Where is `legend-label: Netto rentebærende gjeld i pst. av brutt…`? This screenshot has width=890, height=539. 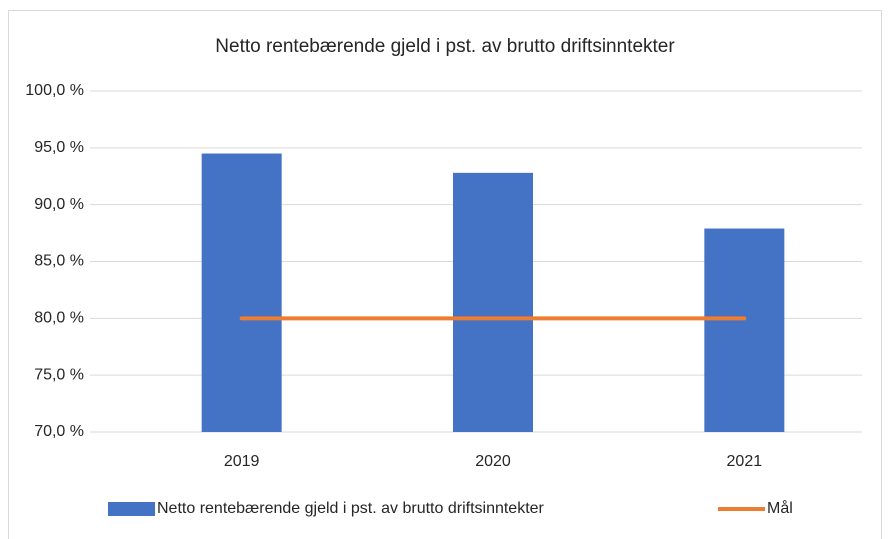
legend-label: Netto rentebærende gjeld i pst. av brutt… is located at coordinates (351, 508).